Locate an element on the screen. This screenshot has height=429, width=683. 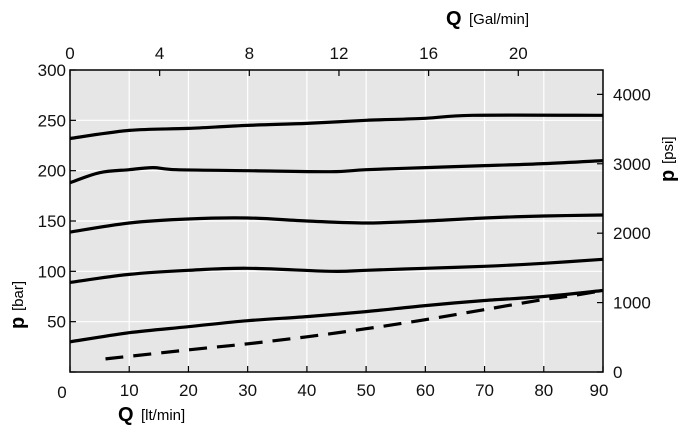
y-left-tick-label: 200 is located at coordinates (52, 171).